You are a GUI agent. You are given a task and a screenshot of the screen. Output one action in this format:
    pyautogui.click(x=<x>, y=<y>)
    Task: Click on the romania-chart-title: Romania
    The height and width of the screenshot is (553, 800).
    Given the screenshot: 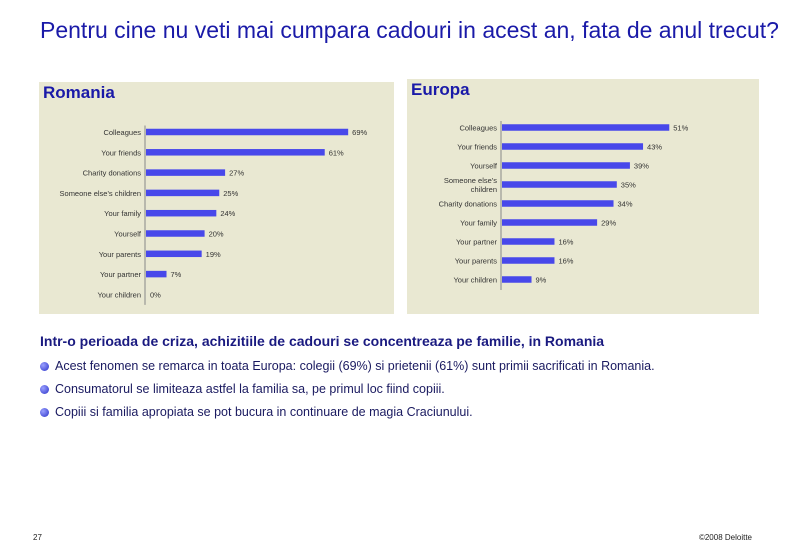 What is the action you would take?
    pyautogui.click(x=79, y=92)
    